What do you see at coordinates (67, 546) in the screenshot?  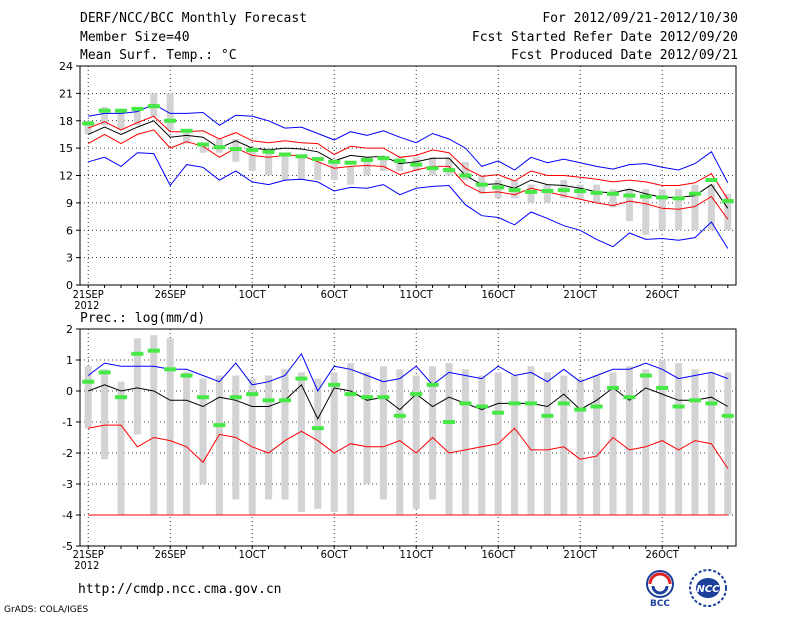 I see `prec-ytick-label-0: -5` at bounding box center [67, 546].